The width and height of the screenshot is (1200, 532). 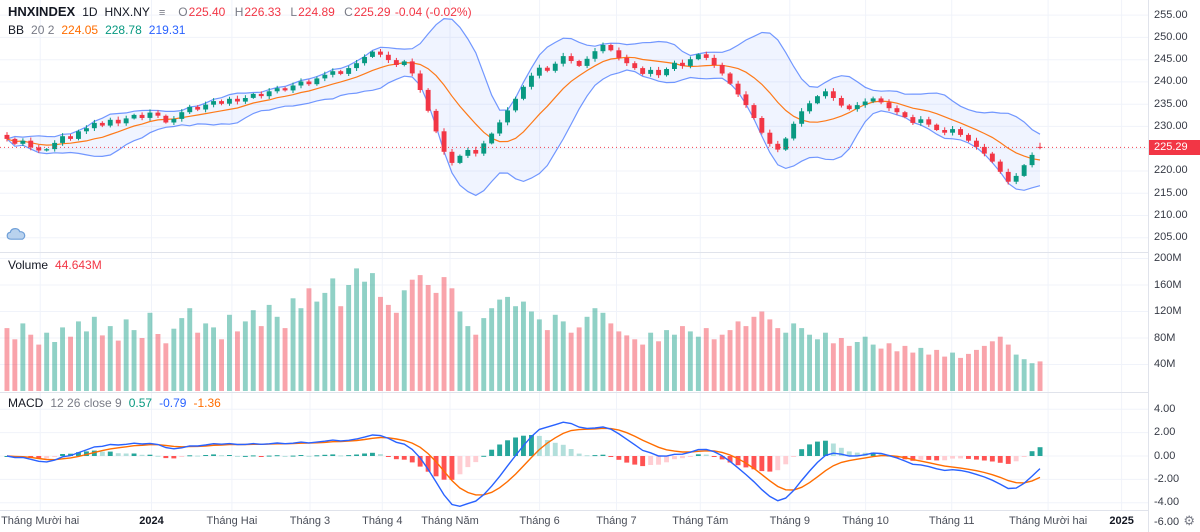 I want to click on instrument-menu-icon: ≡, so click(x=162, y=13).